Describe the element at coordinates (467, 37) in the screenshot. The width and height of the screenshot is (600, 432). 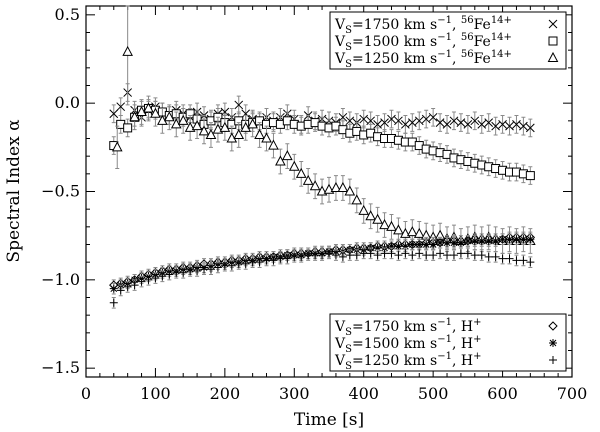
I see `legend-iso: 56` at that location.